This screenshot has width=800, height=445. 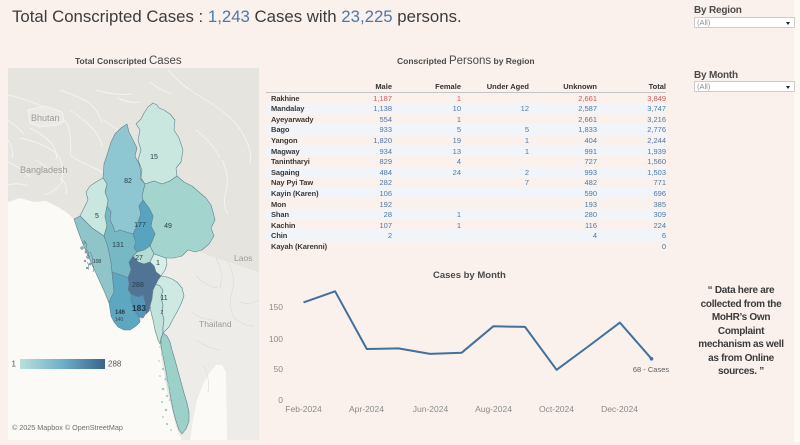 What do you see at coordinates (154, 157) in the screenshot?
I see `svg-text: 15` at bounding box center [154, 157].